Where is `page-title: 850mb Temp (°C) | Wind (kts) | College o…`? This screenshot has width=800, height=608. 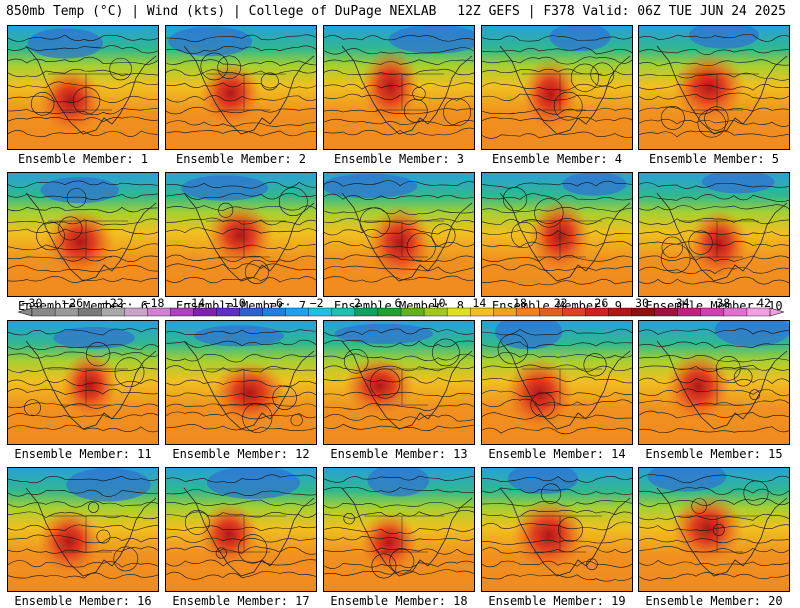
page-title: 850mb Temp (°C) | Wind (kts) | College o… is located at coordinates (221, 11).